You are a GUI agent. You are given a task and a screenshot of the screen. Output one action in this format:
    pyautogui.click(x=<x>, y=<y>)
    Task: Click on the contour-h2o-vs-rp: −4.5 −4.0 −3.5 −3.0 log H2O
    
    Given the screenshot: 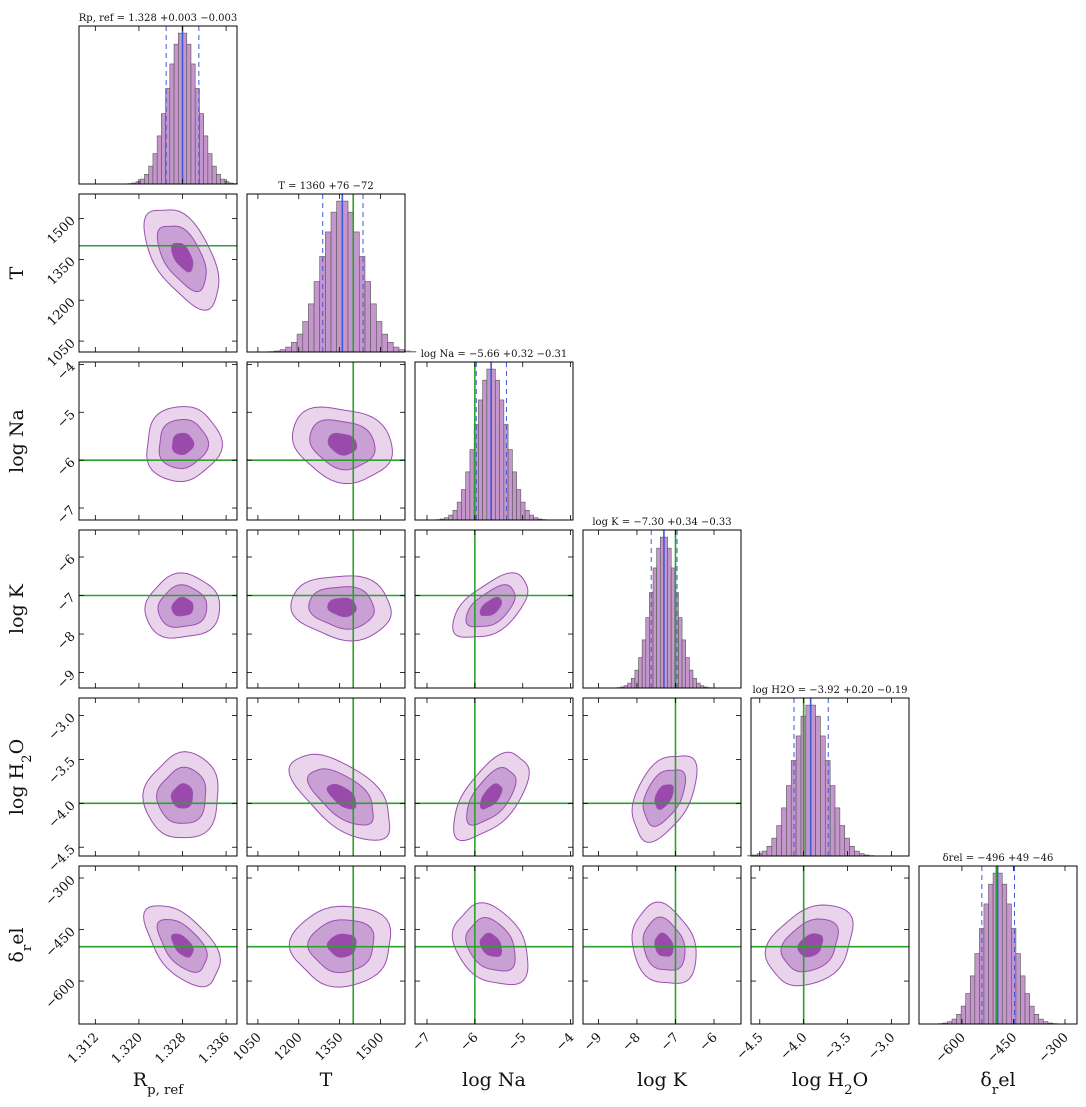 What is the action you would take?
    pyautogui.click(x=122, y=786)
    